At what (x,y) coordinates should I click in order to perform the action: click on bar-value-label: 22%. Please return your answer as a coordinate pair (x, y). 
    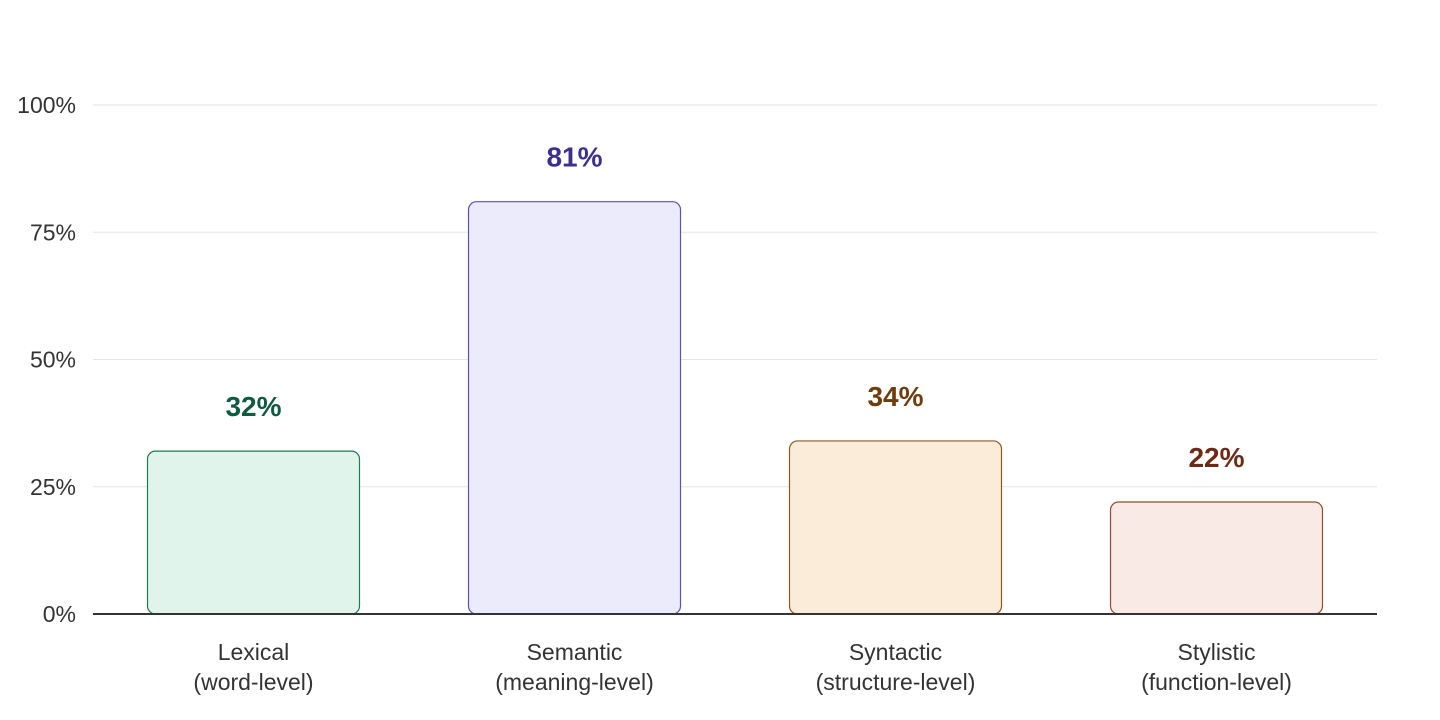
    Looking at the image, I should click on (1216, 457).